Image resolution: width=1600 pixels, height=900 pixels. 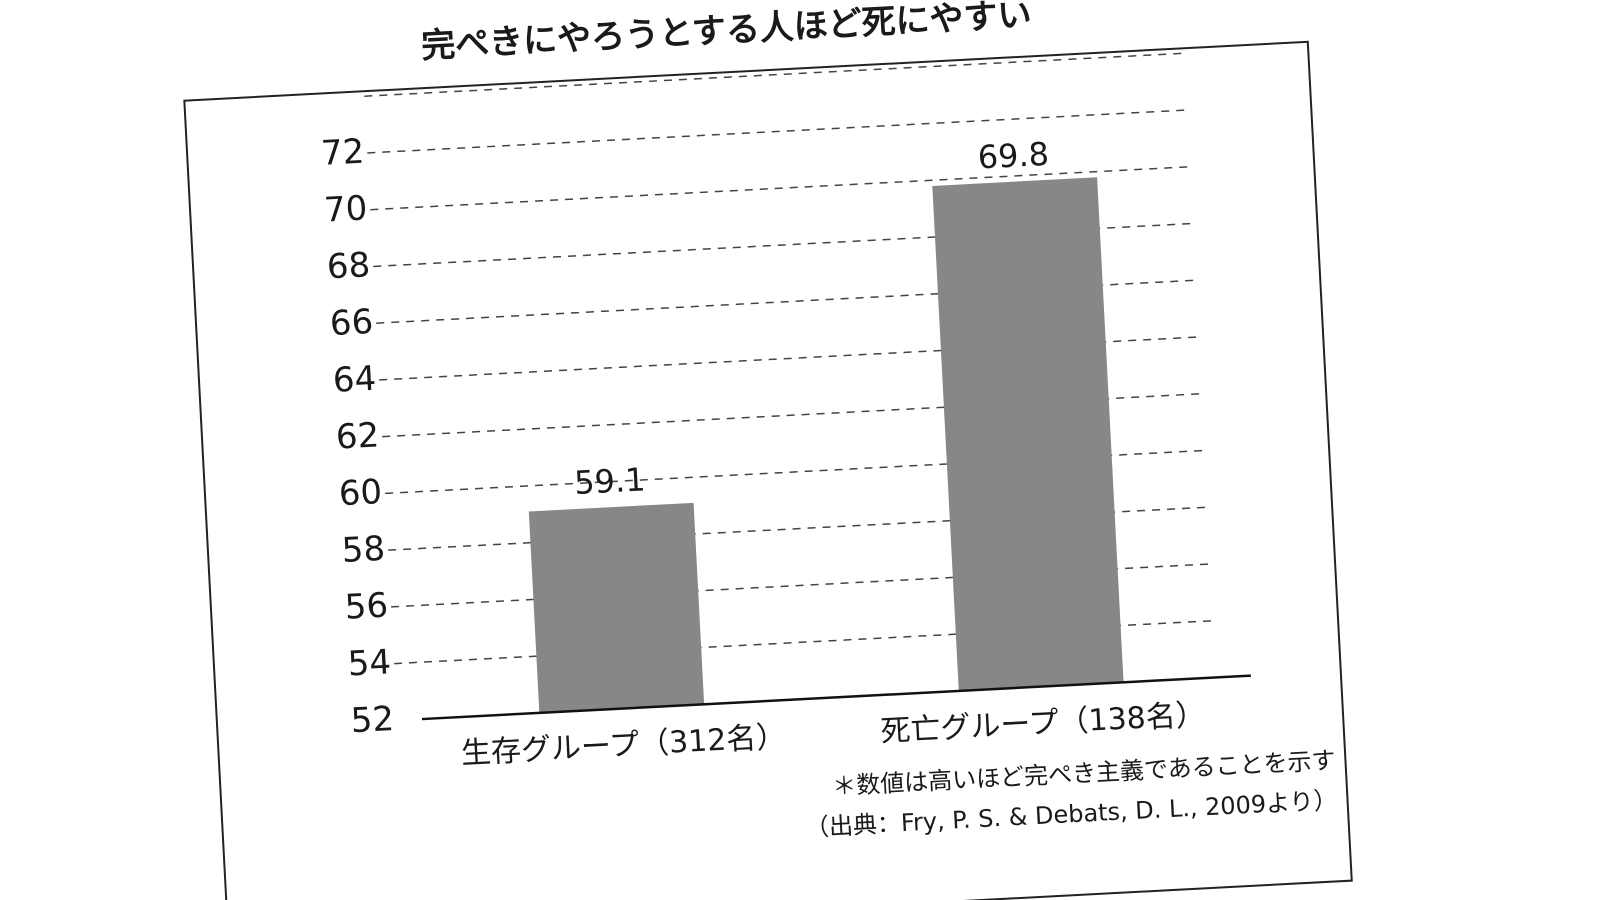 I want to click on y-tick-label: 54, so click(x=369, y=663).